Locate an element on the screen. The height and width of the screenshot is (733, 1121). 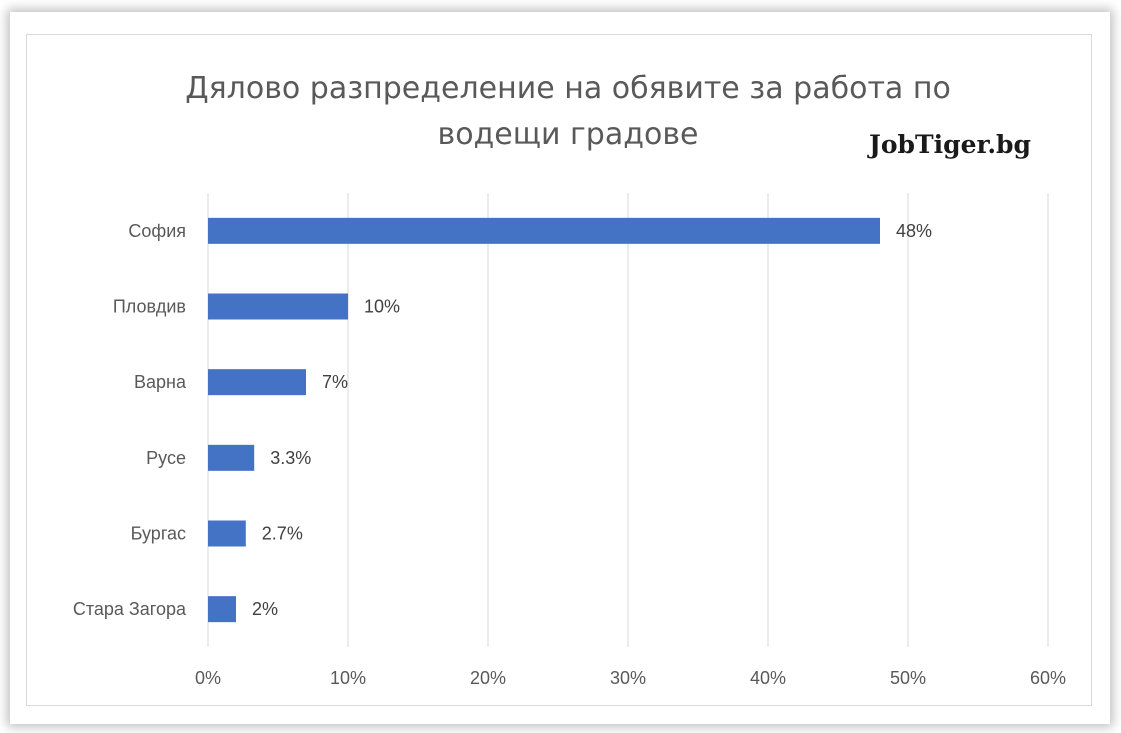
data-label: 2% is located at coordinates (265, 609).